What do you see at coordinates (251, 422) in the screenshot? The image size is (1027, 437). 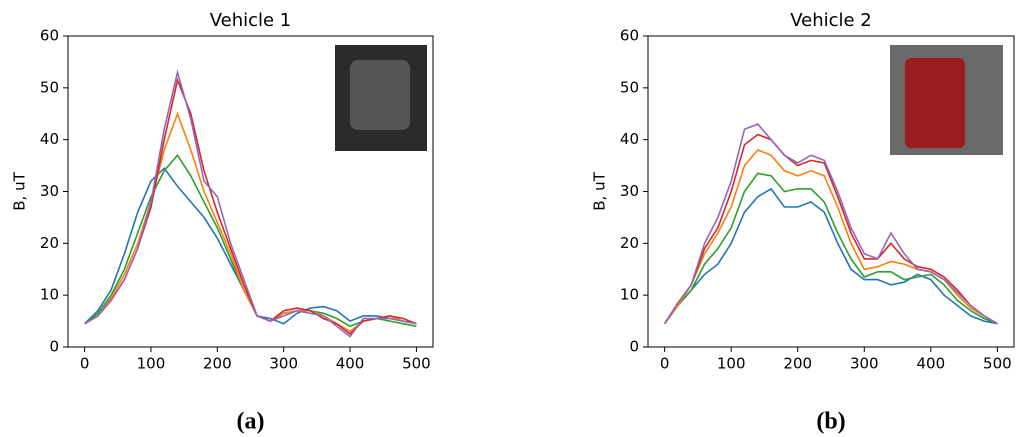 I see `caption: (a)` at bounding box center [251, 422].